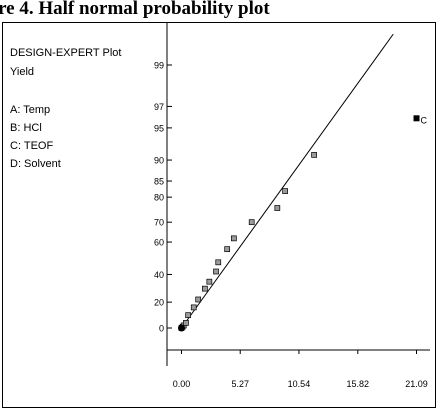 This screenshot has height=410, width=441. Describe the element at coordinates (159, 198) in the screenshot. I see `y-tick-label: 80` at that location.